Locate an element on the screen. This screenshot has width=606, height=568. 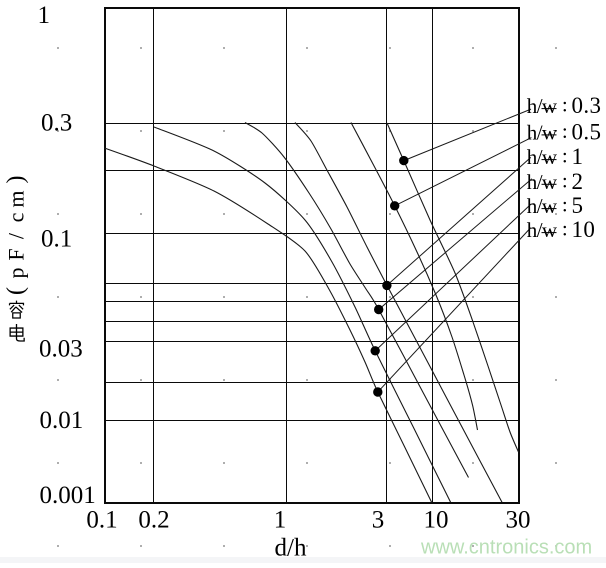
svg-text: 0.2 is located at coordinates (153, 520).